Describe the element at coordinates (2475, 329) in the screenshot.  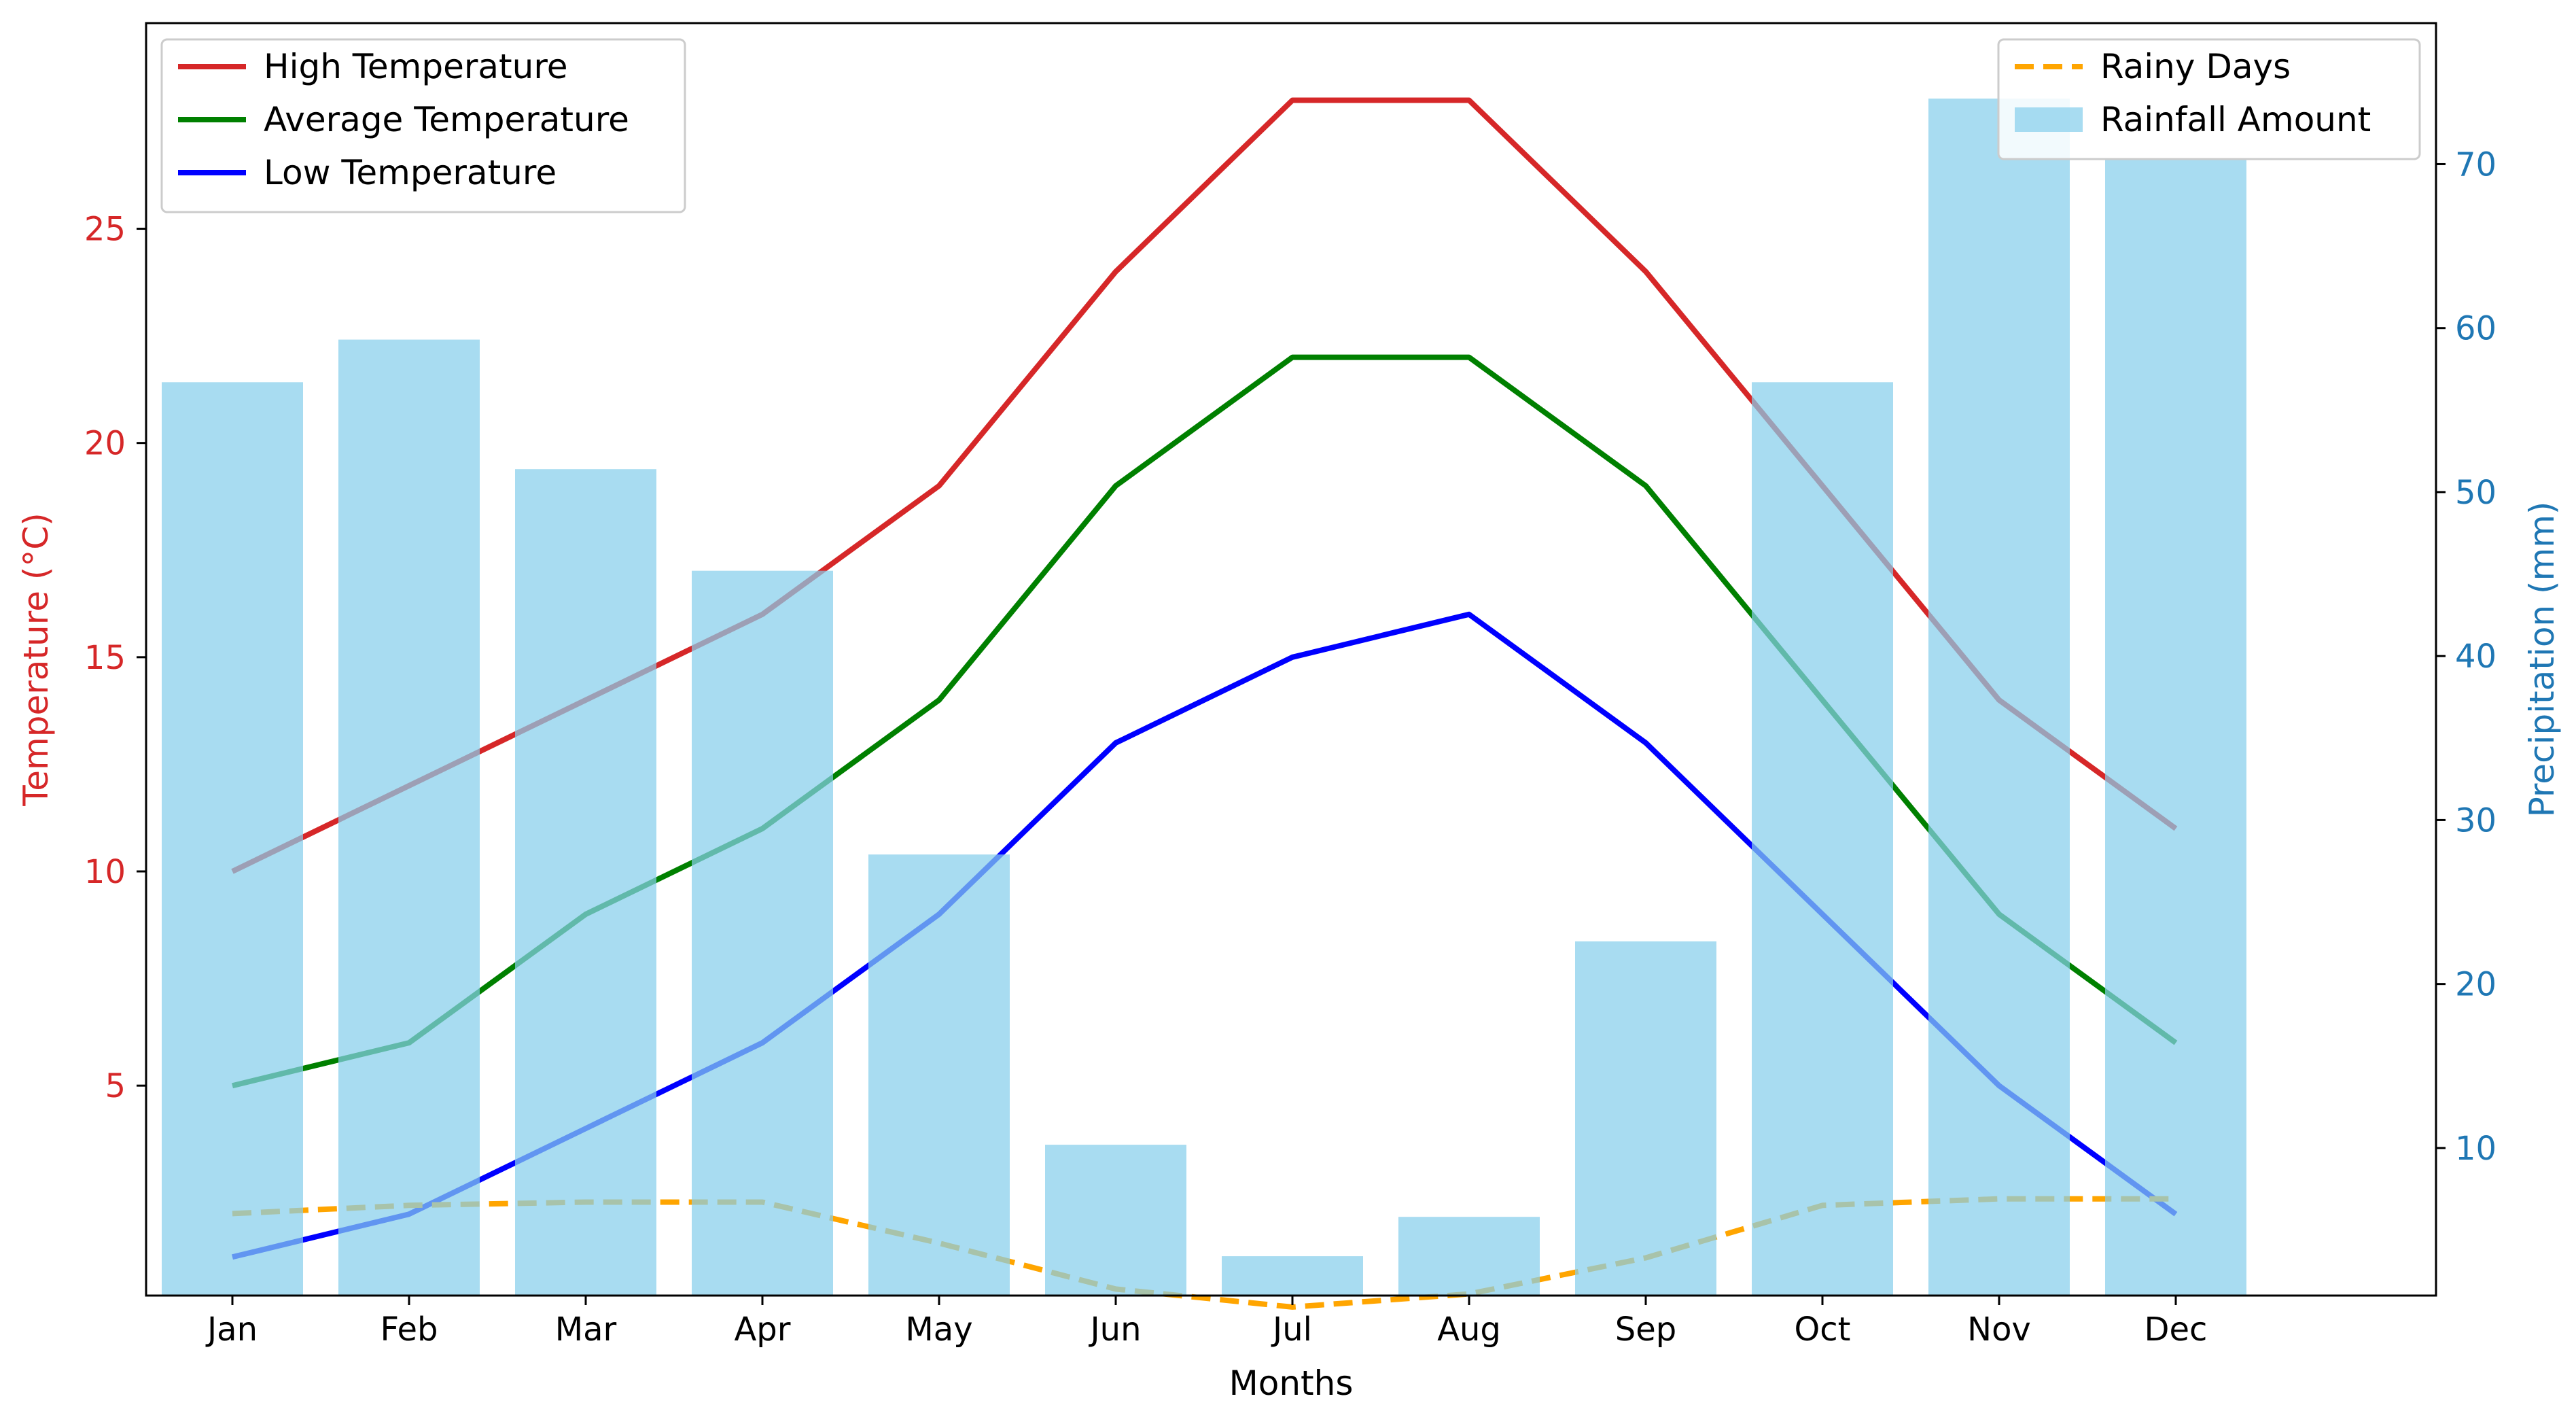
I see `y-right-tick-label: 60` at that location.